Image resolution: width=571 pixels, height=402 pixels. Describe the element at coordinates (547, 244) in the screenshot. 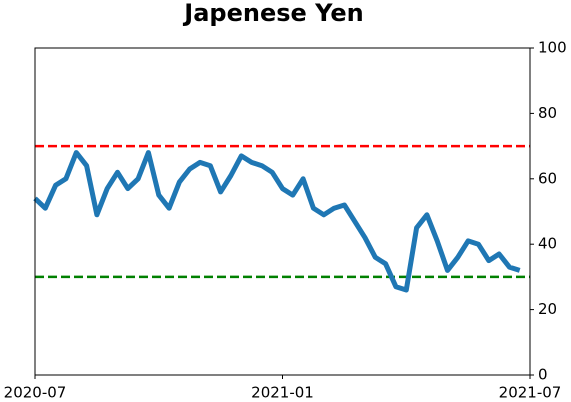

I see `y-tick-label: 40` at that location.